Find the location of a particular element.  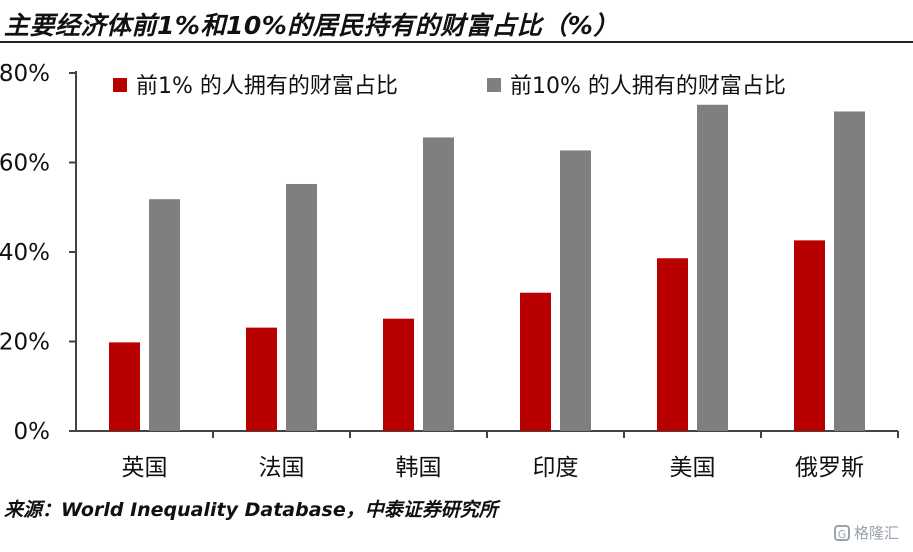

x-tick-label: 法国 is located at coordinates (282, 468).